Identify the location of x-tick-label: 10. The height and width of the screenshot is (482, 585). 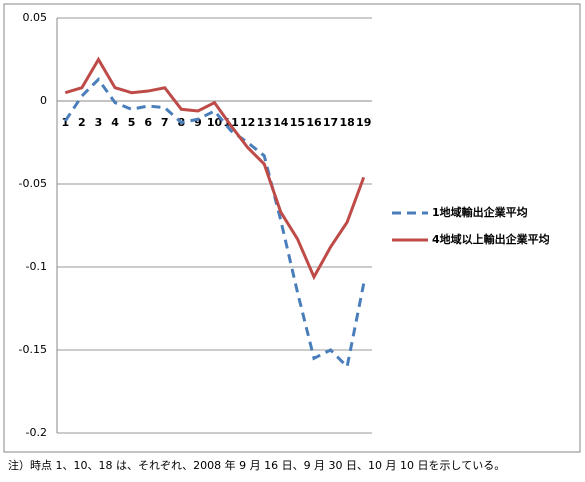
(215, 122).